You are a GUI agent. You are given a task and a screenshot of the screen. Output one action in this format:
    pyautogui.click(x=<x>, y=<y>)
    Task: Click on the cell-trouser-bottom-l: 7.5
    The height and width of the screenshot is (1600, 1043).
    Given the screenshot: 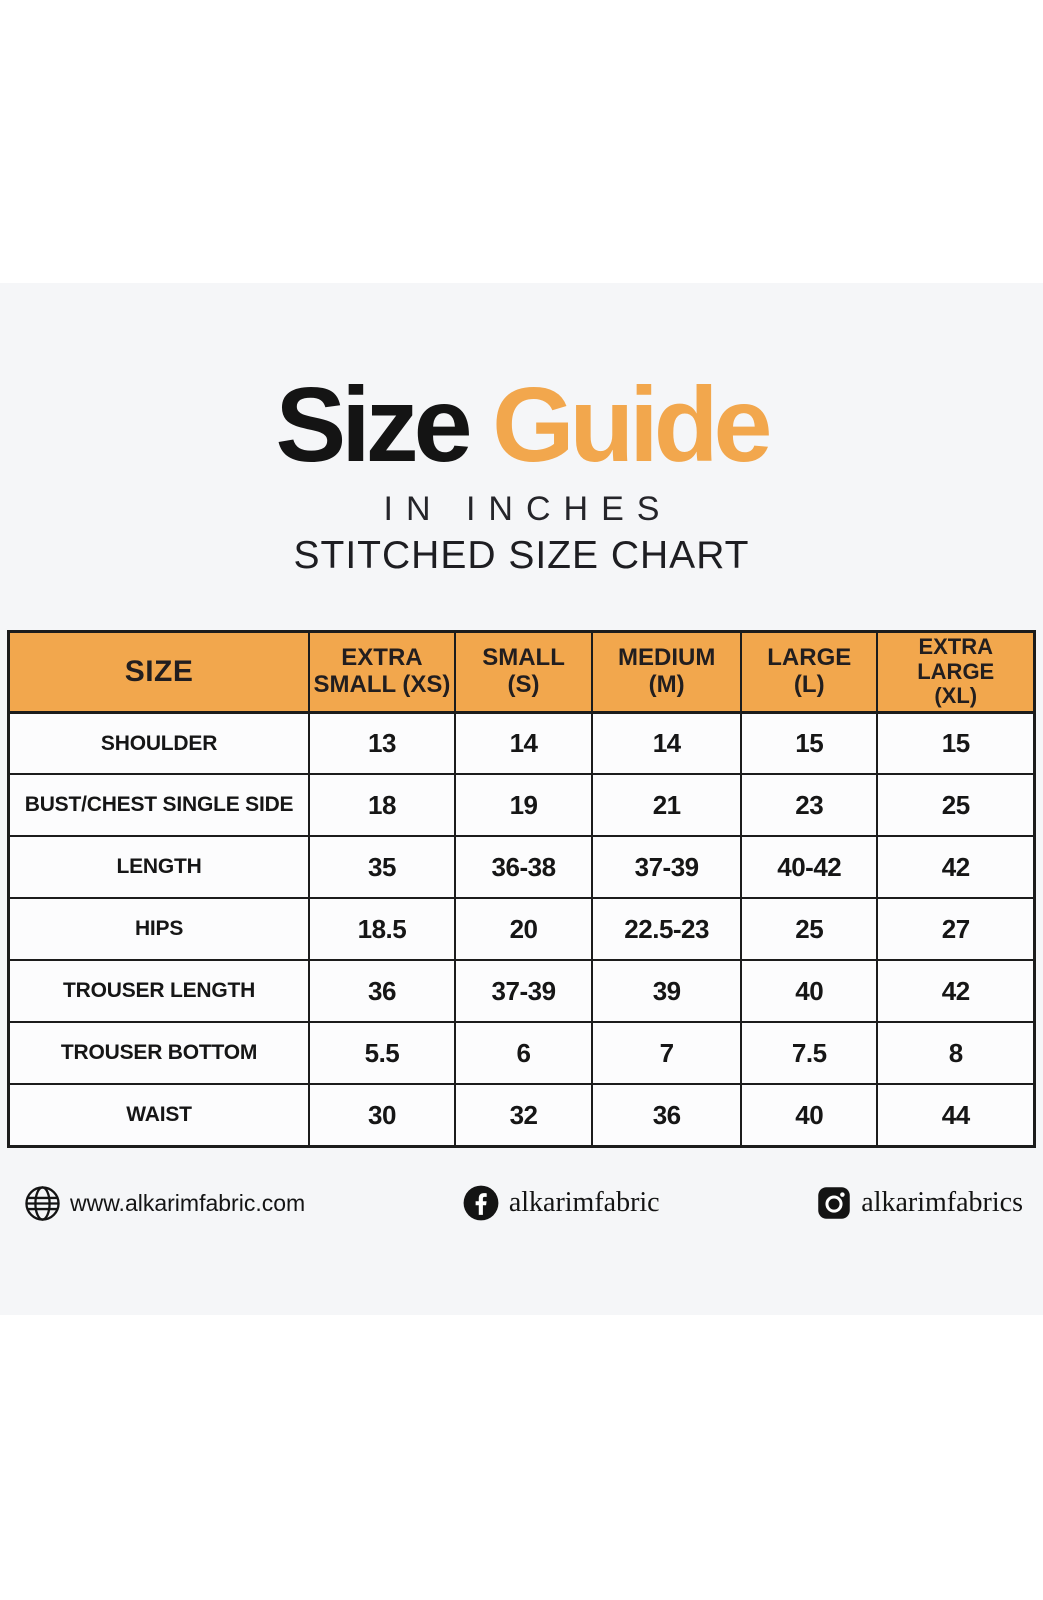 What is the action you would take?
    pyautogui.click(x=809, y=1053)
    